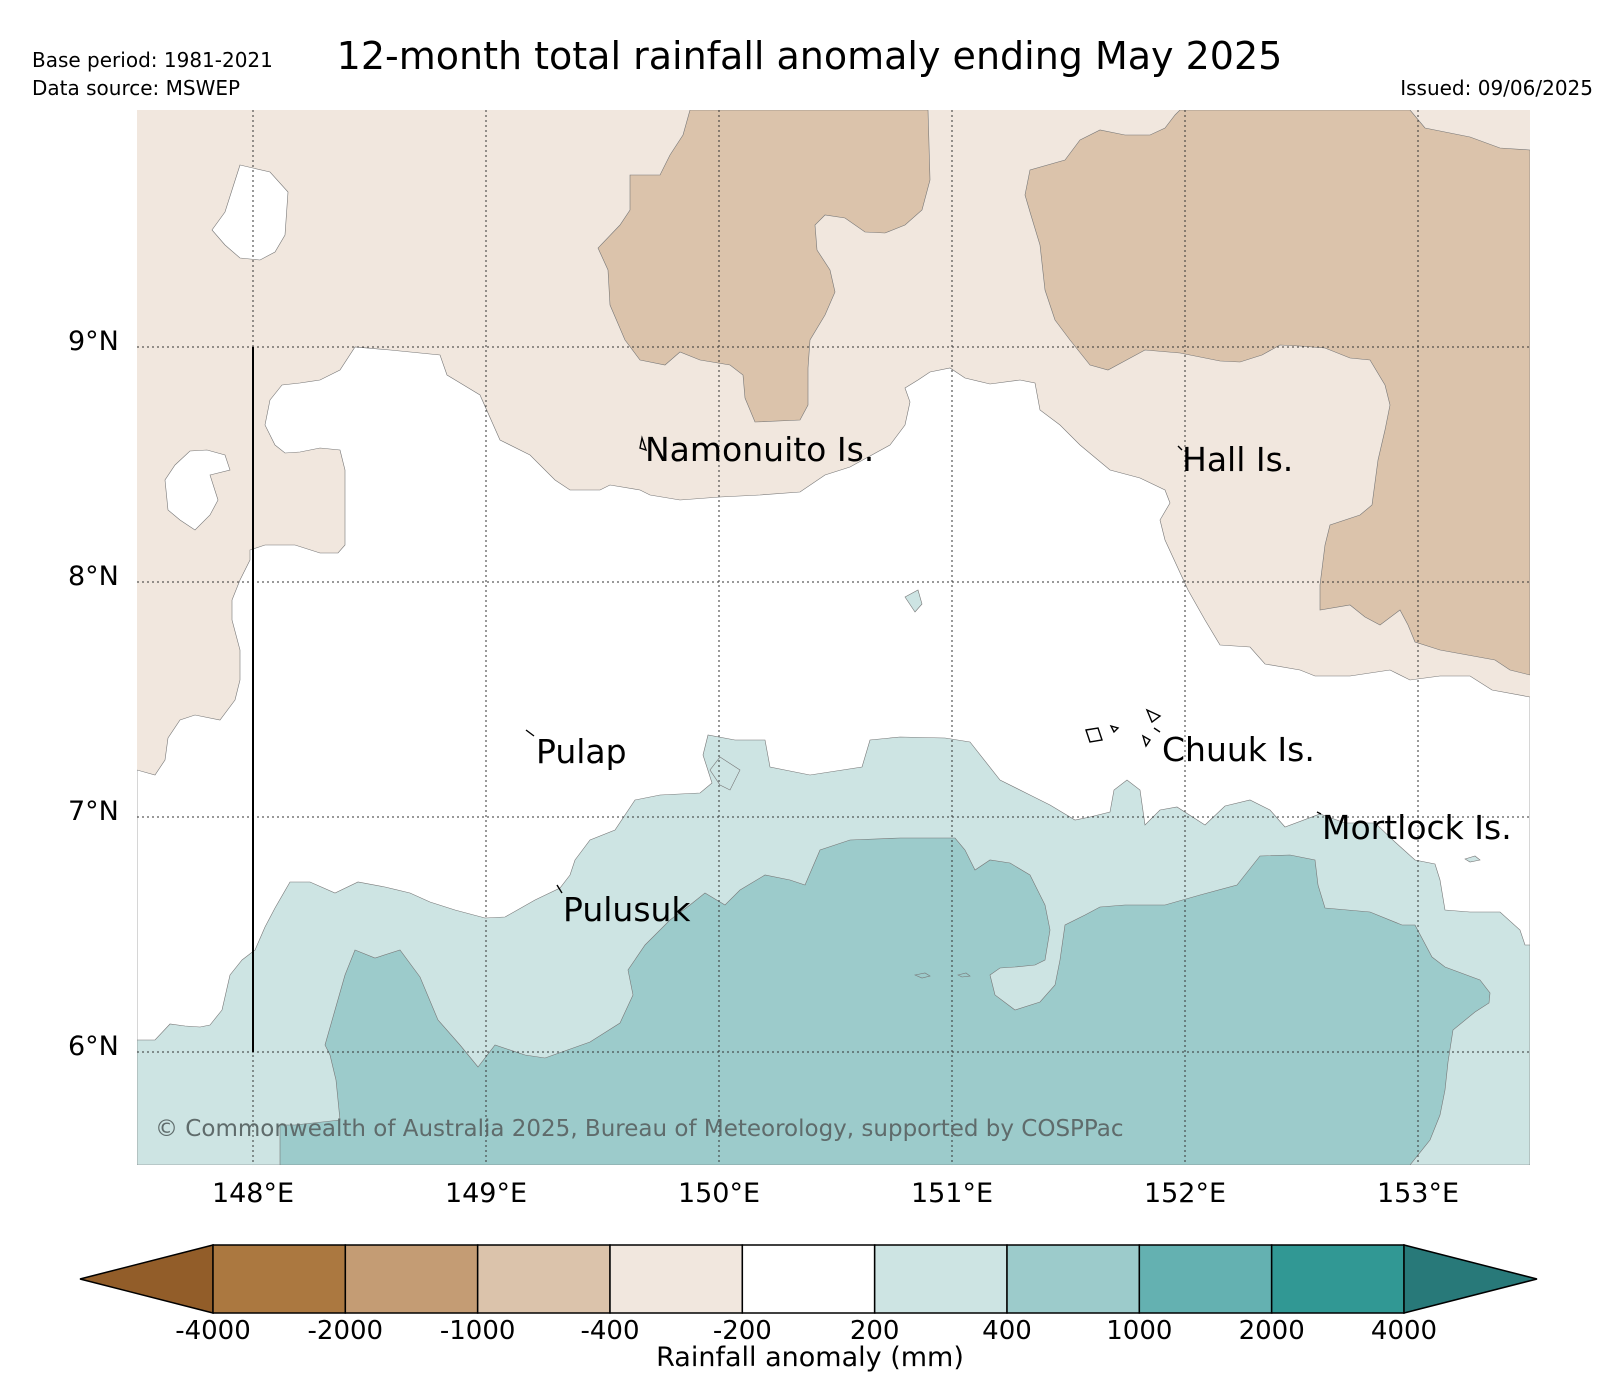 The width and height of the screenshot is (1609, 1380). Describe the element at coordinates (1277, 393) in the screenshot. I see `dry-mid-region-east` at that location.